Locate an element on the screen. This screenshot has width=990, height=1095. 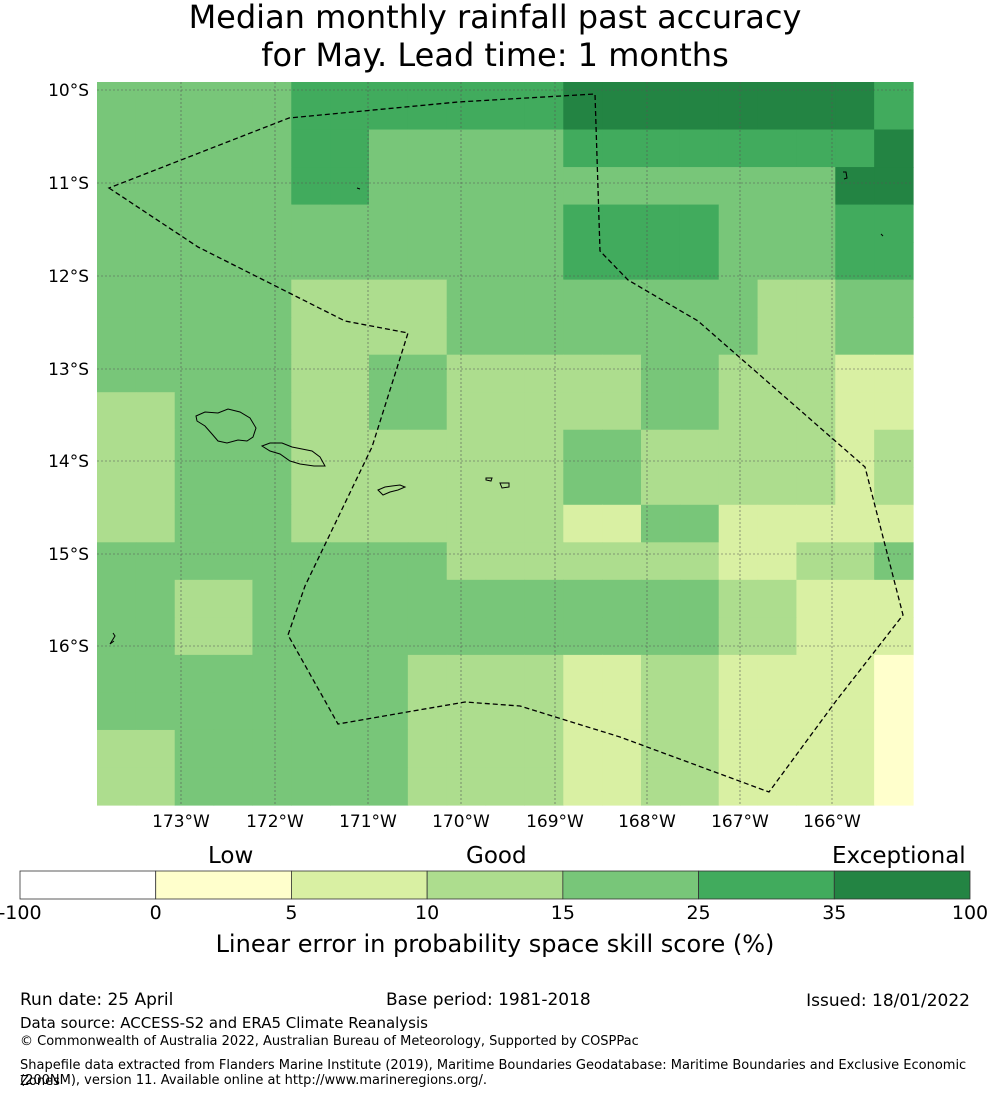
longitude-label: 168°W is located at coordinates (647, 822).